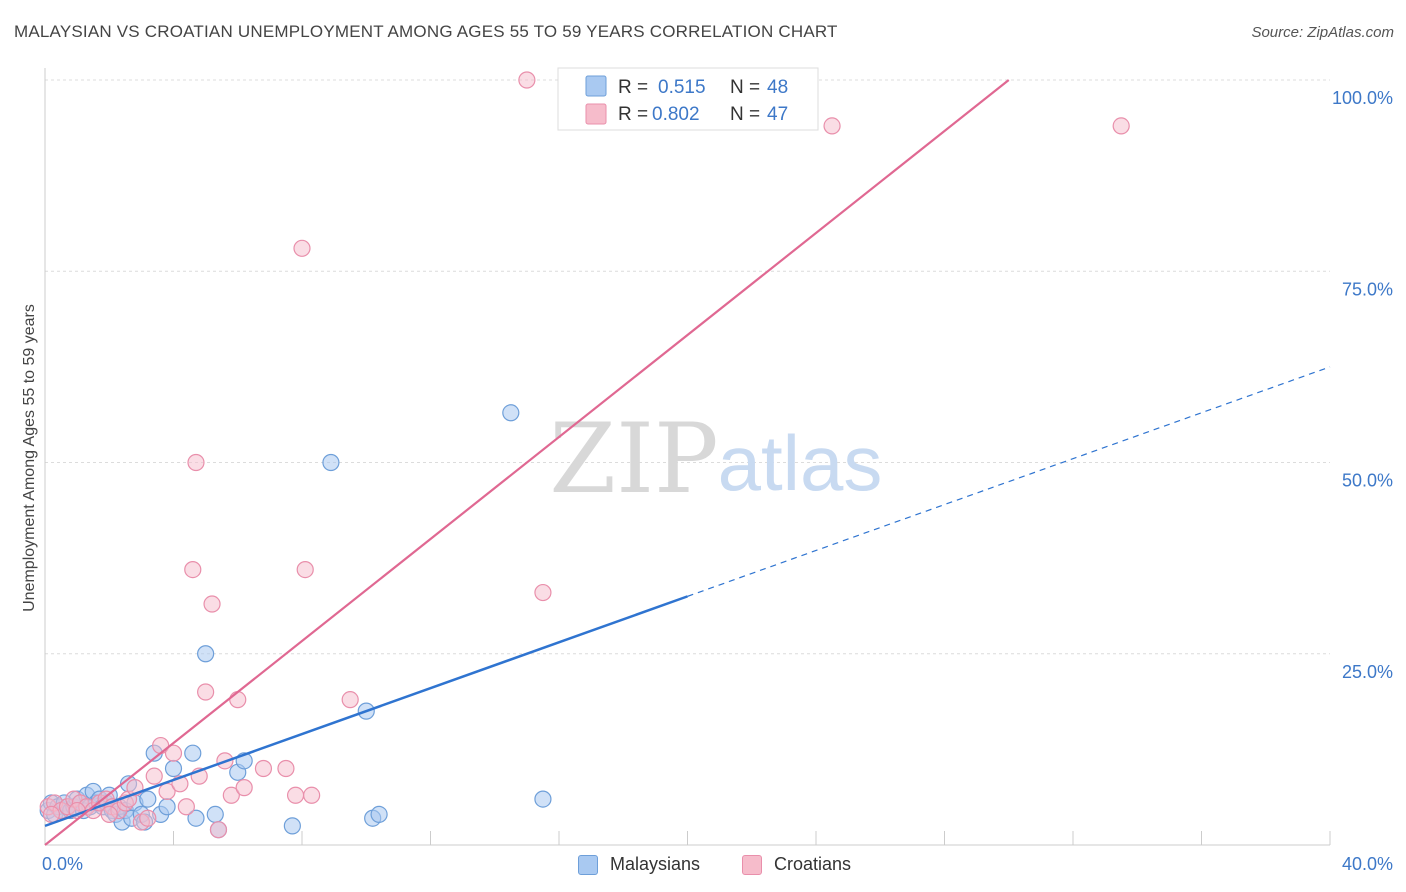 This screenshot has height=892, width=1406. Describe the element at coordinates (1009, 481) in the screenshot. I see `malaysians-trend-extension` at that location.